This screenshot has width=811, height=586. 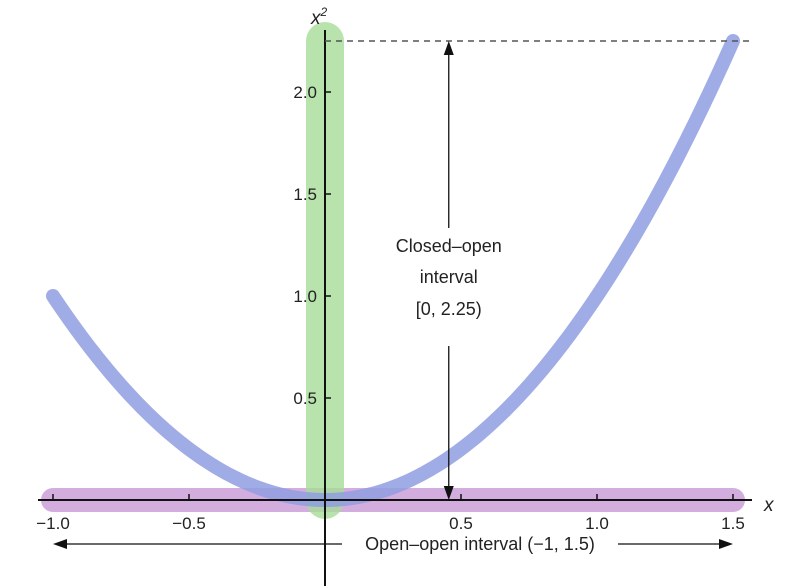 What do you see at coordinates (449, 246) in the screenshot?
I see `closed-open-line-1: Closed–open` at bounding box center [449, 246].